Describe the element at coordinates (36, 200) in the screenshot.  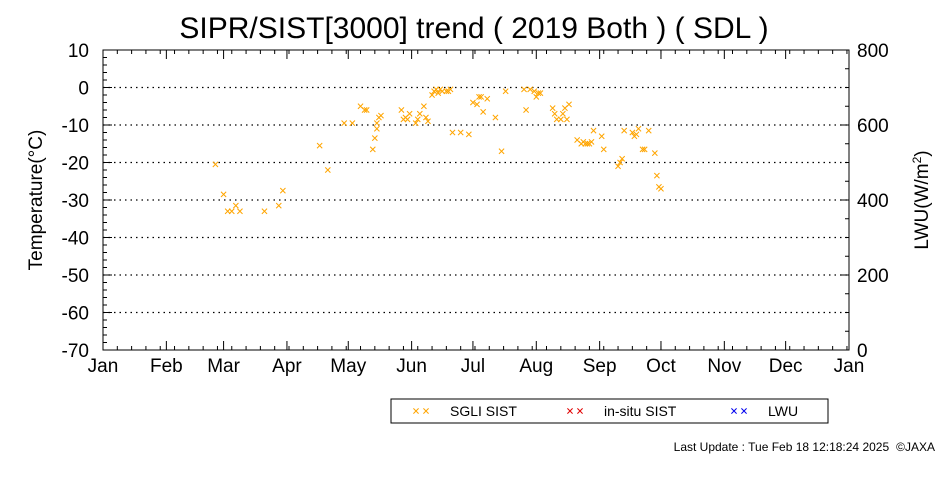
I see `y-axis-label: Temperature(°C)` at that location.